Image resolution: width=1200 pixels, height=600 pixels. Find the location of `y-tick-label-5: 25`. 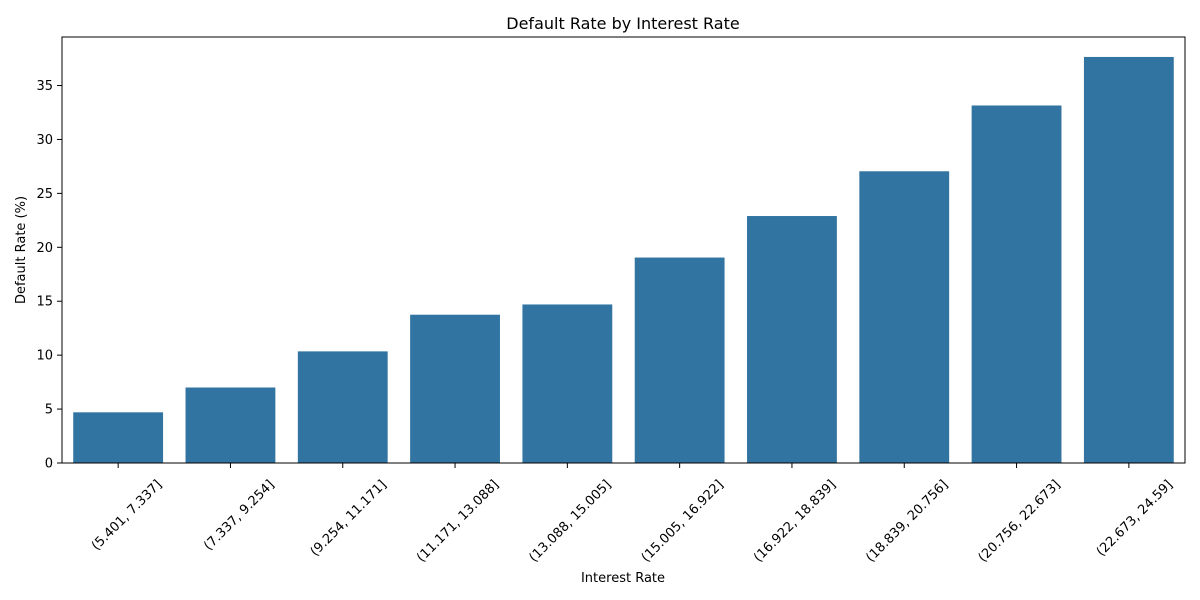

y-tick-label-5: 25 is located at coordinates (44, 194).